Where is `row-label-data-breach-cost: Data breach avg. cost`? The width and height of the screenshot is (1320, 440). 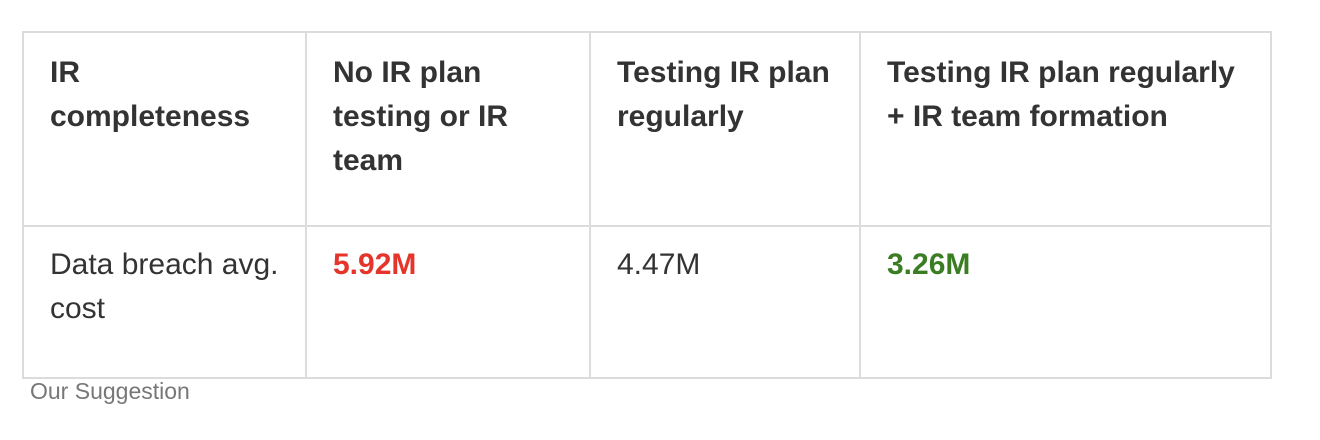
row-label-data-breach-cost: Data breach avg. cost is located at coordinates (164, 302).